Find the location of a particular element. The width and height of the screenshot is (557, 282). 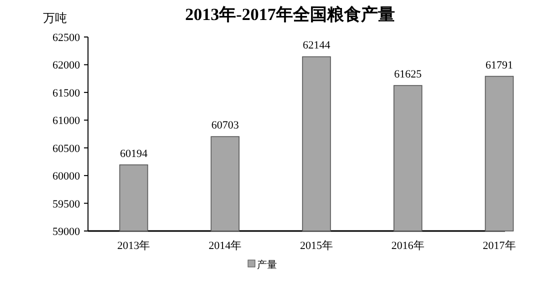

y-tick-label: 60500 is located at coordinates (66, 148).